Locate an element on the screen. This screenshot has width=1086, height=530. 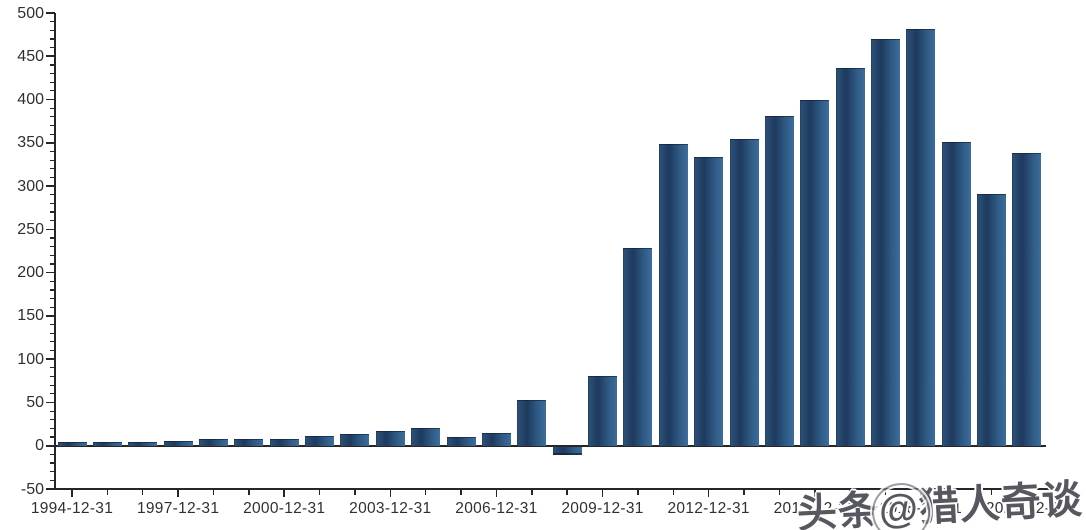
bar-1995 is located at coordinates (107, 444).